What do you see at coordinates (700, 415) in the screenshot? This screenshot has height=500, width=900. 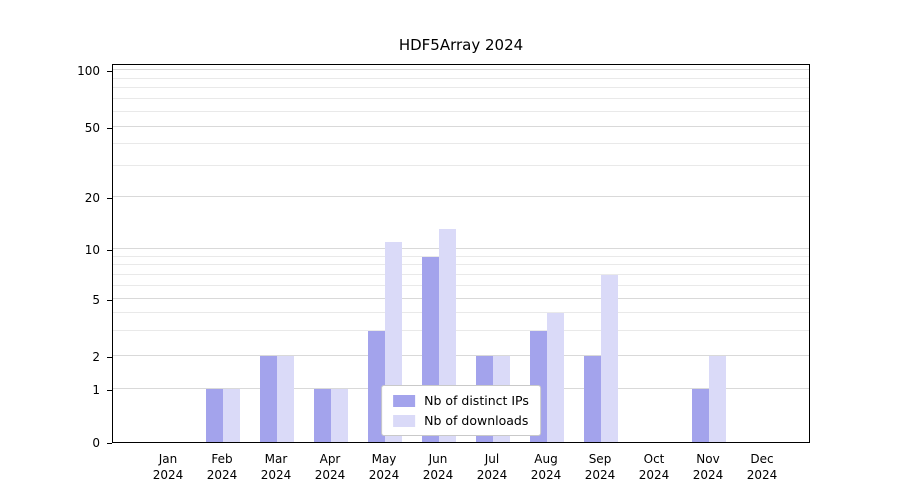 I see `bar-distinct-ips-nov` at bounding box center [700, 415].